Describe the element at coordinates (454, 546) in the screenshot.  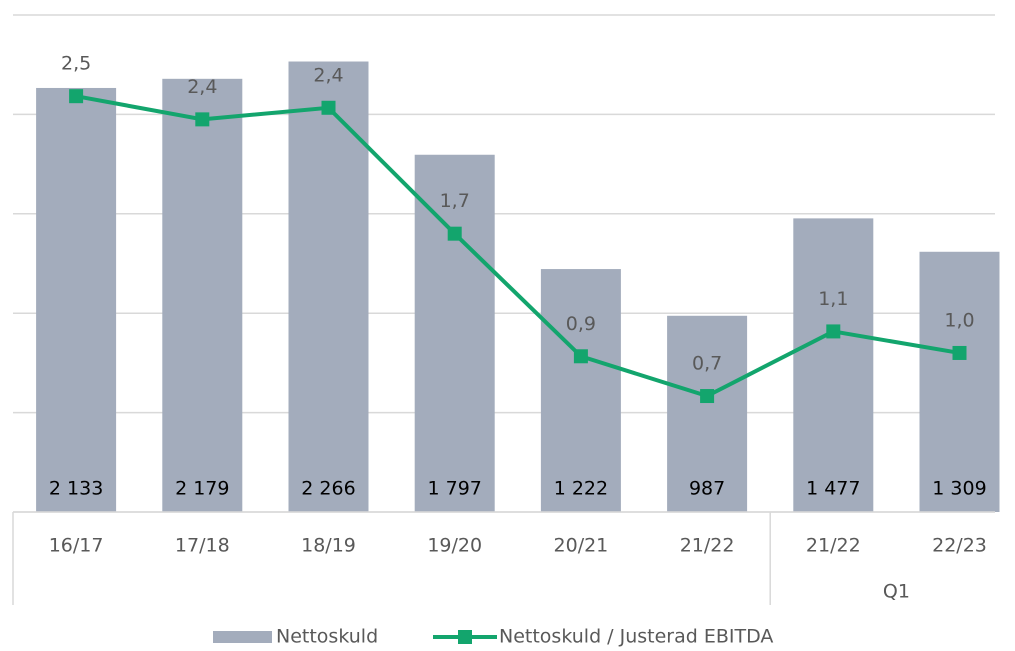
I see `x-tick-label: 19/20` at that location.